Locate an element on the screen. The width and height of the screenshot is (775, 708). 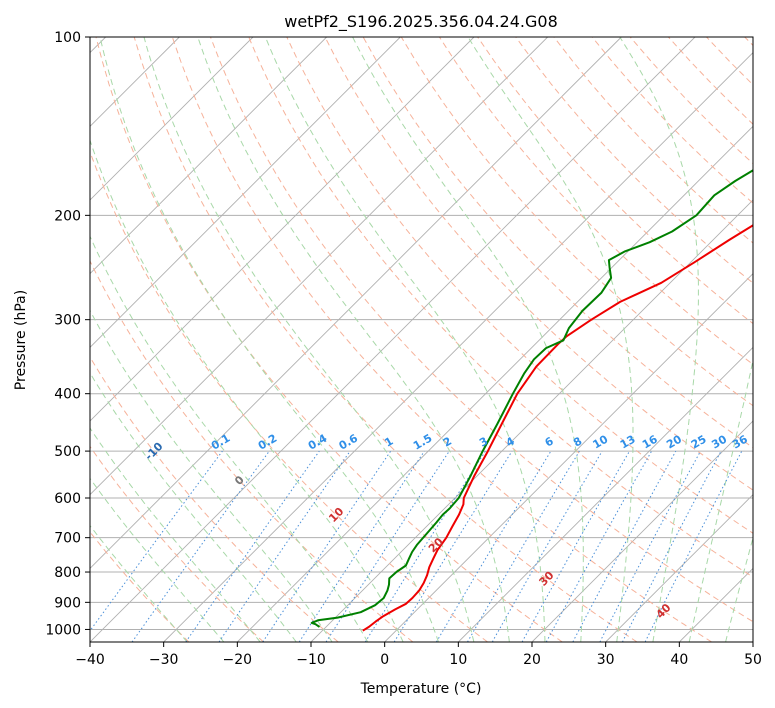
x-tick-label: −20 is located at coordinates (238, 660).